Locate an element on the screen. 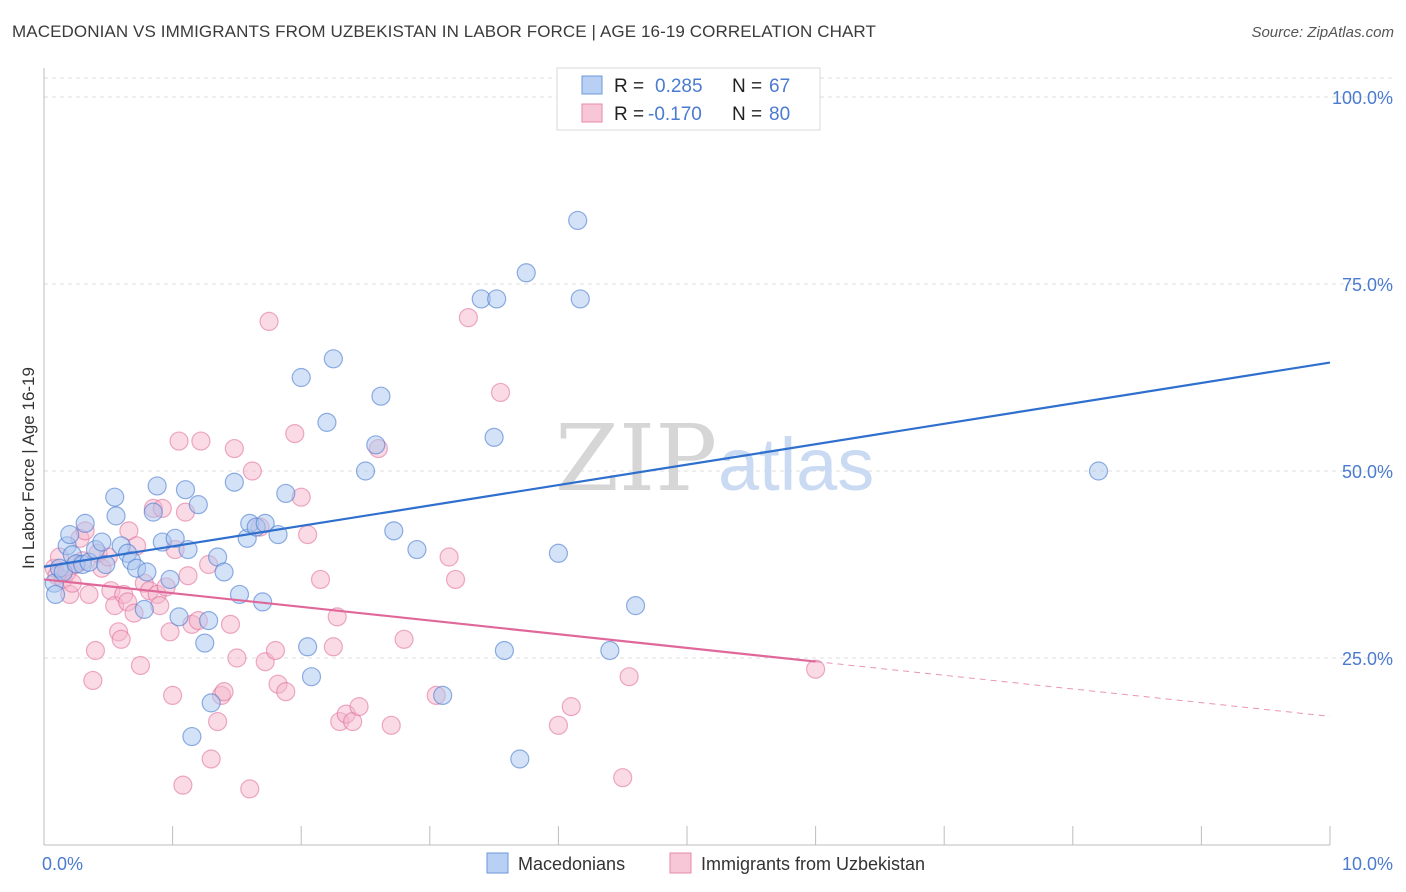 The image size is (1406, 892). bottom-legend-swatch-macedonians is located at coordinates (497, 863).